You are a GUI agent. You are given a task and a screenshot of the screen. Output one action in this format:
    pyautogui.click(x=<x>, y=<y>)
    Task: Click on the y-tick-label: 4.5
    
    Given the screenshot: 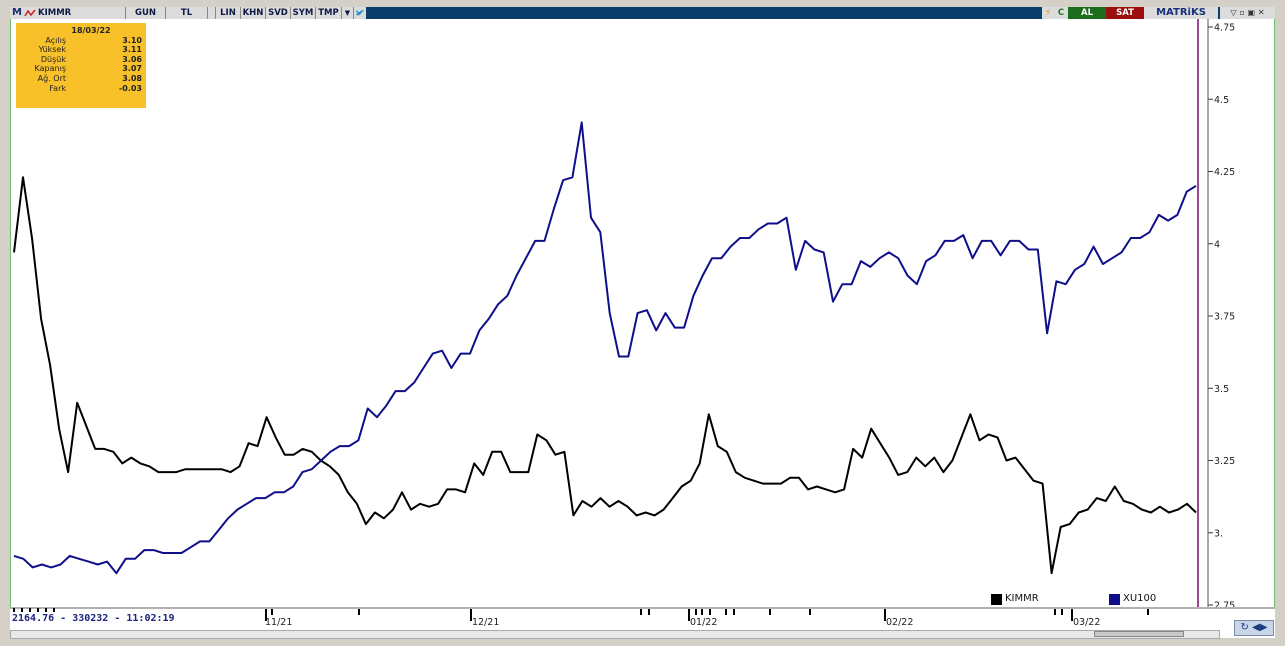 What is the action you would take?
    pyautogui.click(x=1221, y=100)
    